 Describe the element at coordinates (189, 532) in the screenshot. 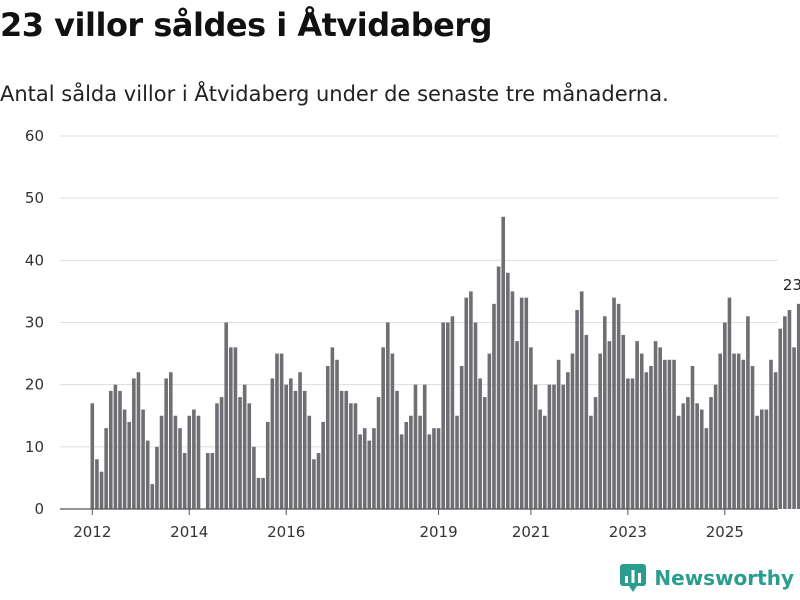

I see `x-tick-label: 2014` at that location.